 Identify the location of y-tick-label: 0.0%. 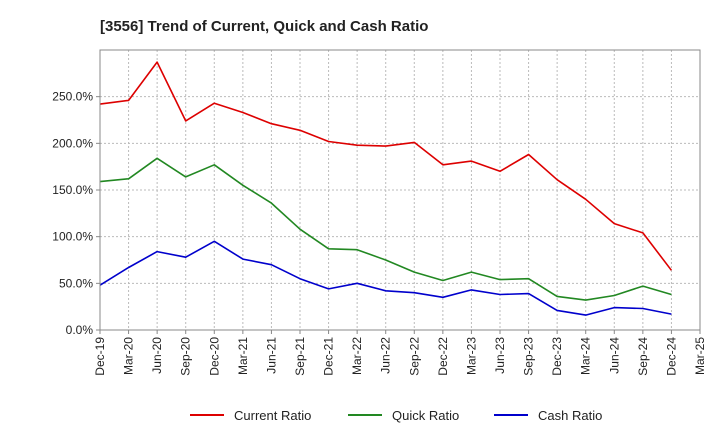
(80, 330).